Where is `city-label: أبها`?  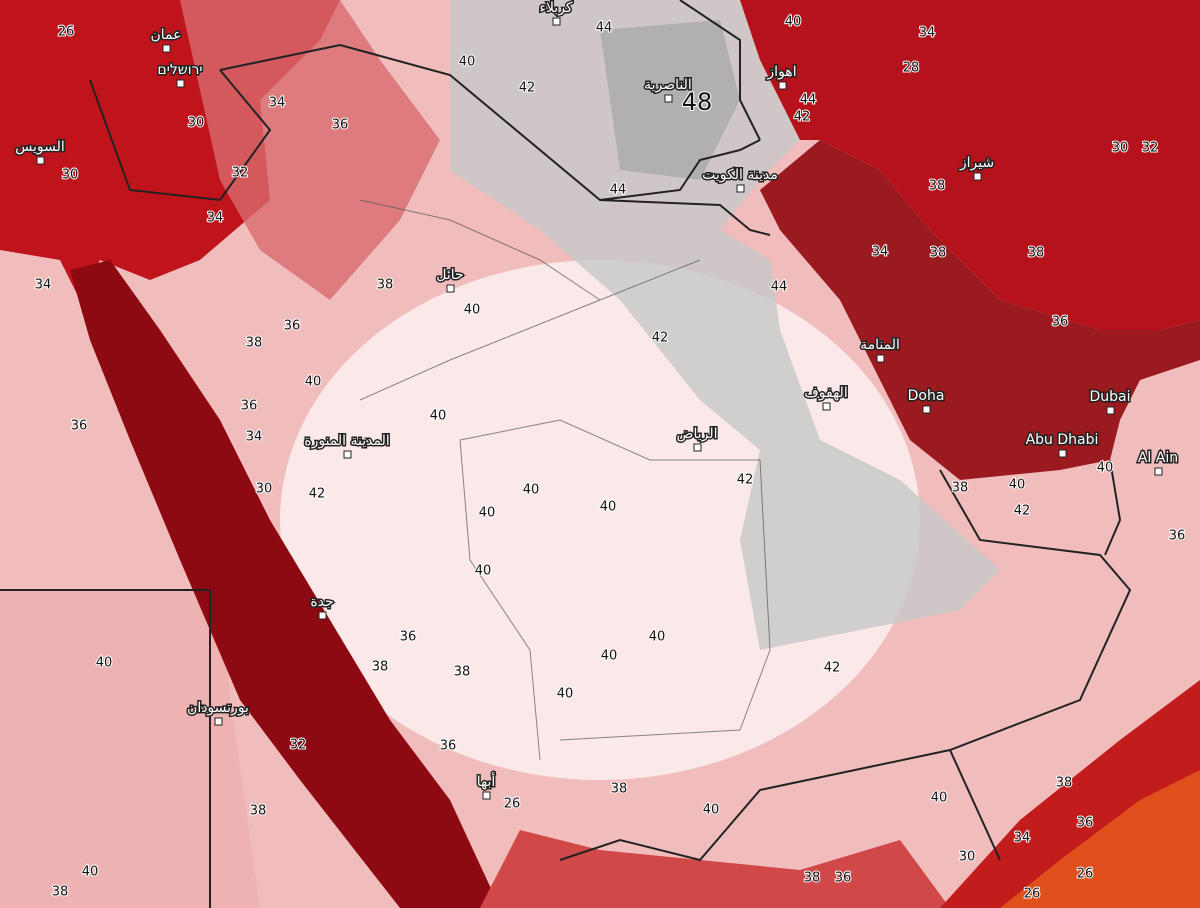
city-label: أبها is located at coordinates (486, 781).